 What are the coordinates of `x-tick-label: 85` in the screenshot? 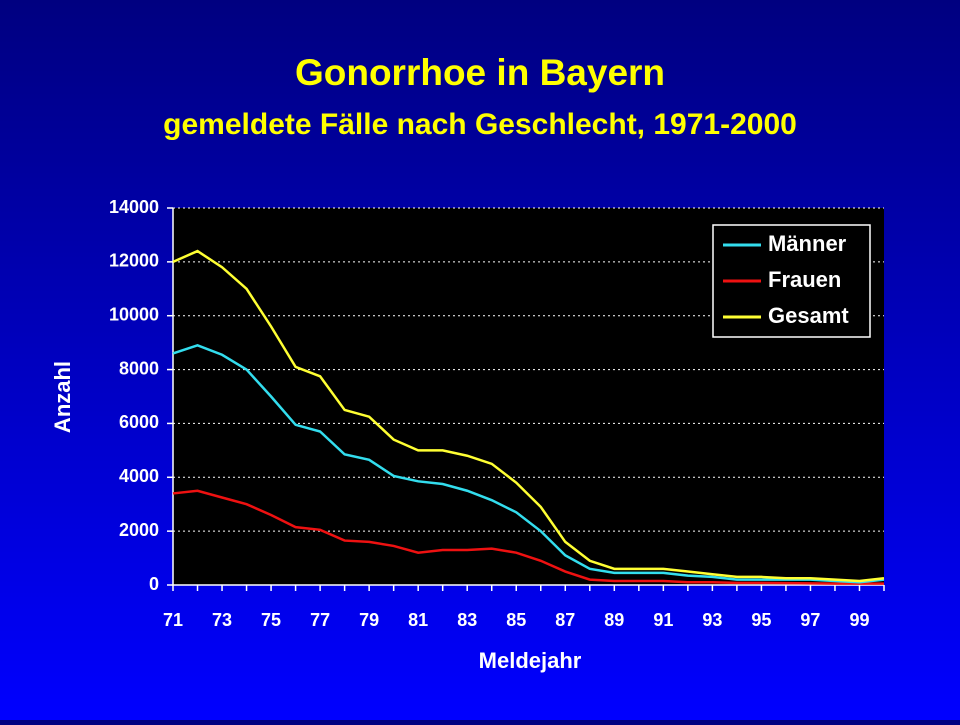 It's located at (516, 620).